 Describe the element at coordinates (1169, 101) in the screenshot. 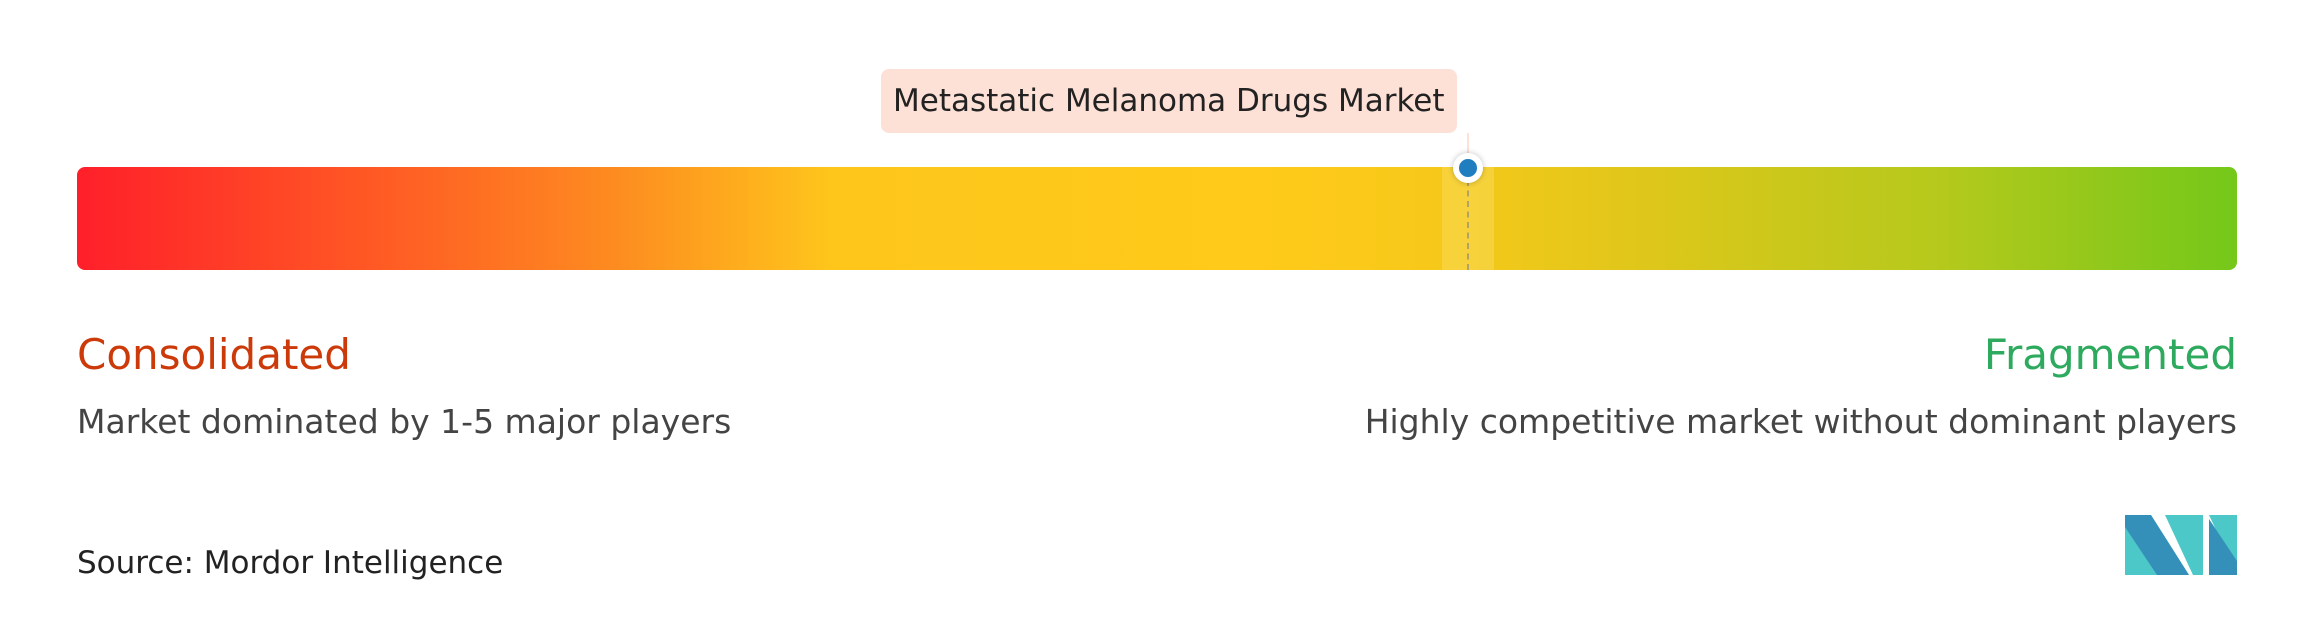

I see `market-label: Metastatic Melanoma Drugs Market` at that location.